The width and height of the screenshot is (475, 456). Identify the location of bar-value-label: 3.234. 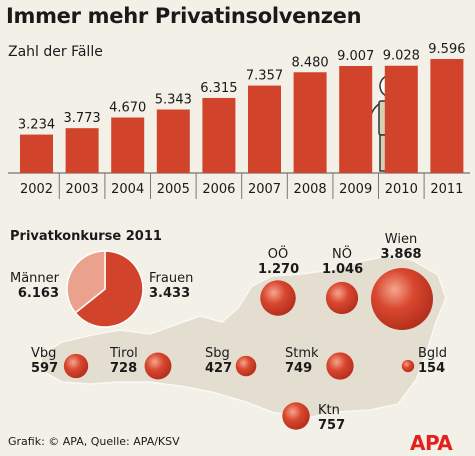
(36, 125).